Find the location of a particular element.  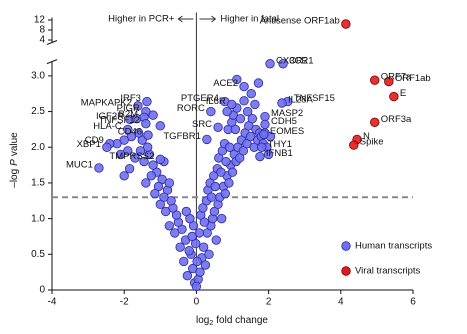

point-label: PIGR is located at coordinates (128, 108).